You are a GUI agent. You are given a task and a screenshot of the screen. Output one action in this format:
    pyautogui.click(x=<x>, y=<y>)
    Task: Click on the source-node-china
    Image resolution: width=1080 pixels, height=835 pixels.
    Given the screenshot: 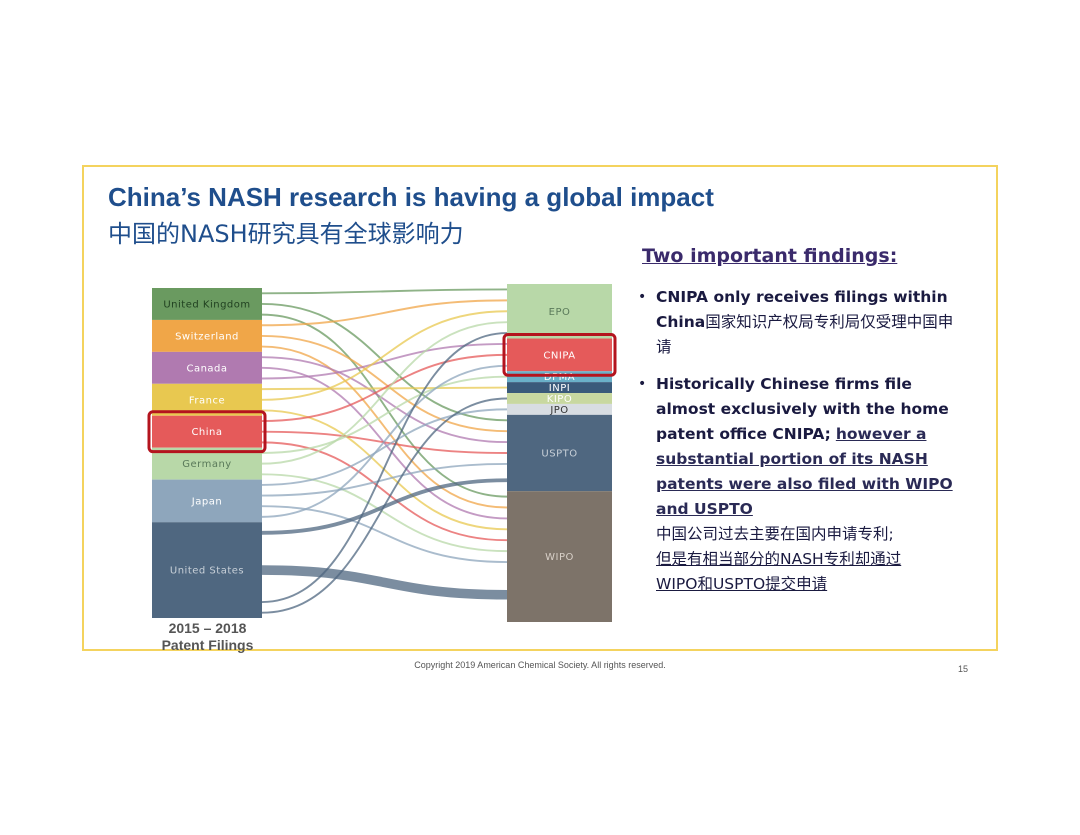 What is the action you would take?
    pyautogui.click(x=207, y=431)
    